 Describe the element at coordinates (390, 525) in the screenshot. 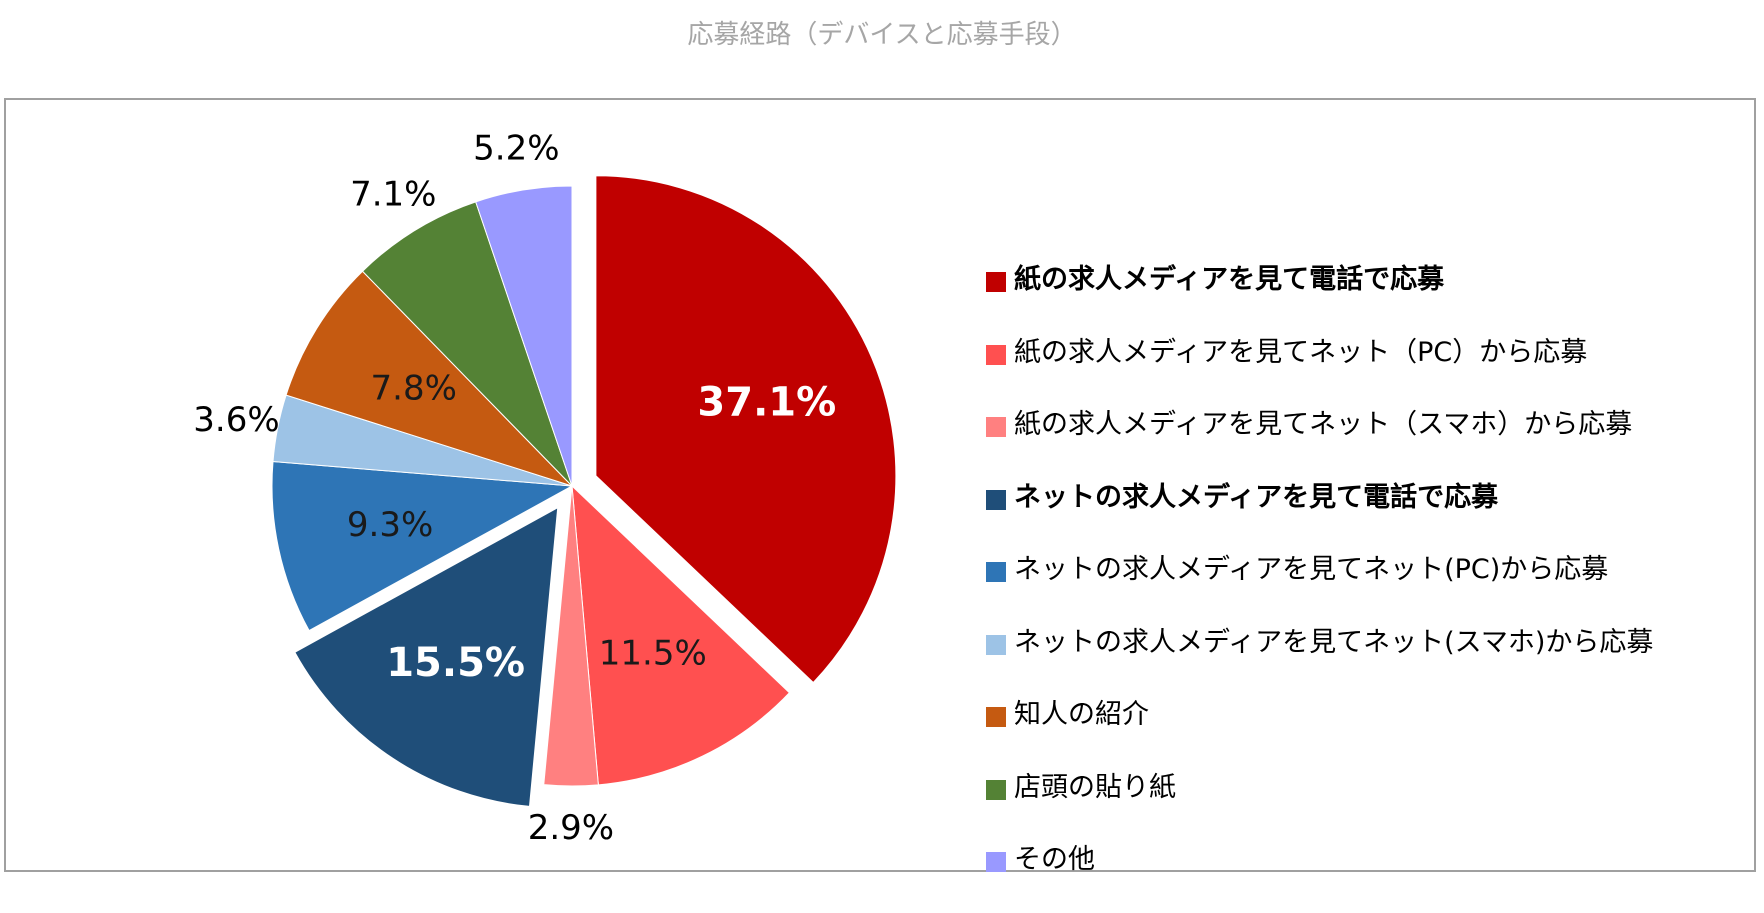

I see `data-label: 9.3%` at that location.